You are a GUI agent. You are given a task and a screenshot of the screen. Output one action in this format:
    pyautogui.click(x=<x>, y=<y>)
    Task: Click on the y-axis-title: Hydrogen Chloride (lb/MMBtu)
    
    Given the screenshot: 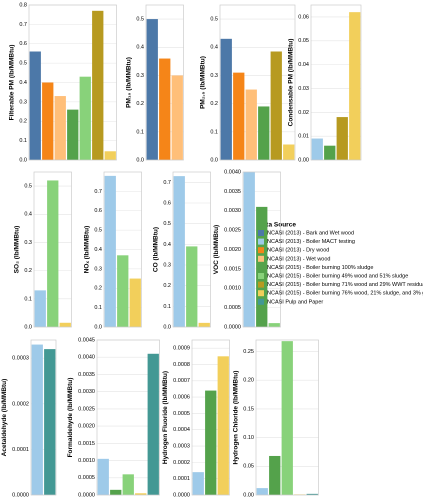 What is the action you would take?
    pyautogui.click(x=235, y=418)
    